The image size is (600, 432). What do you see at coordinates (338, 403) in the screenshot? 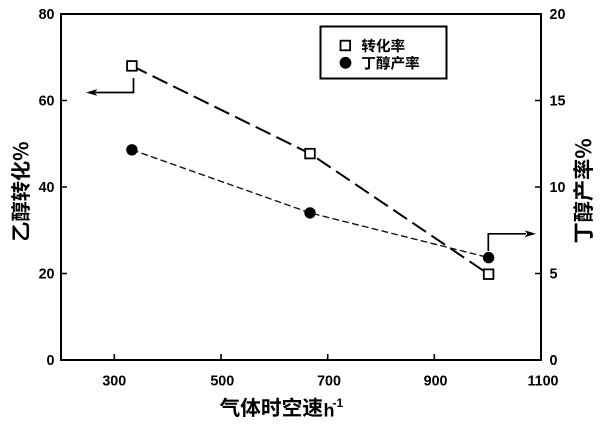
I see `svg-text: -1` at bounding box center [338, 403].